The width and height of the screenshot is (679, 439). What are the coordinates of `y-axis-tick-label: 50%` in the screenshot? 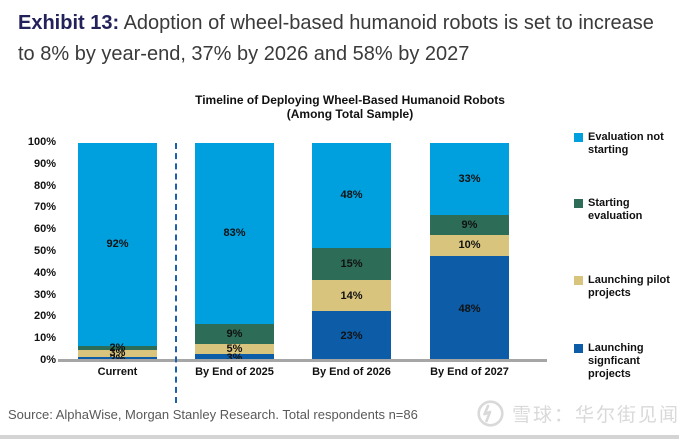 It's located at (44, 251).